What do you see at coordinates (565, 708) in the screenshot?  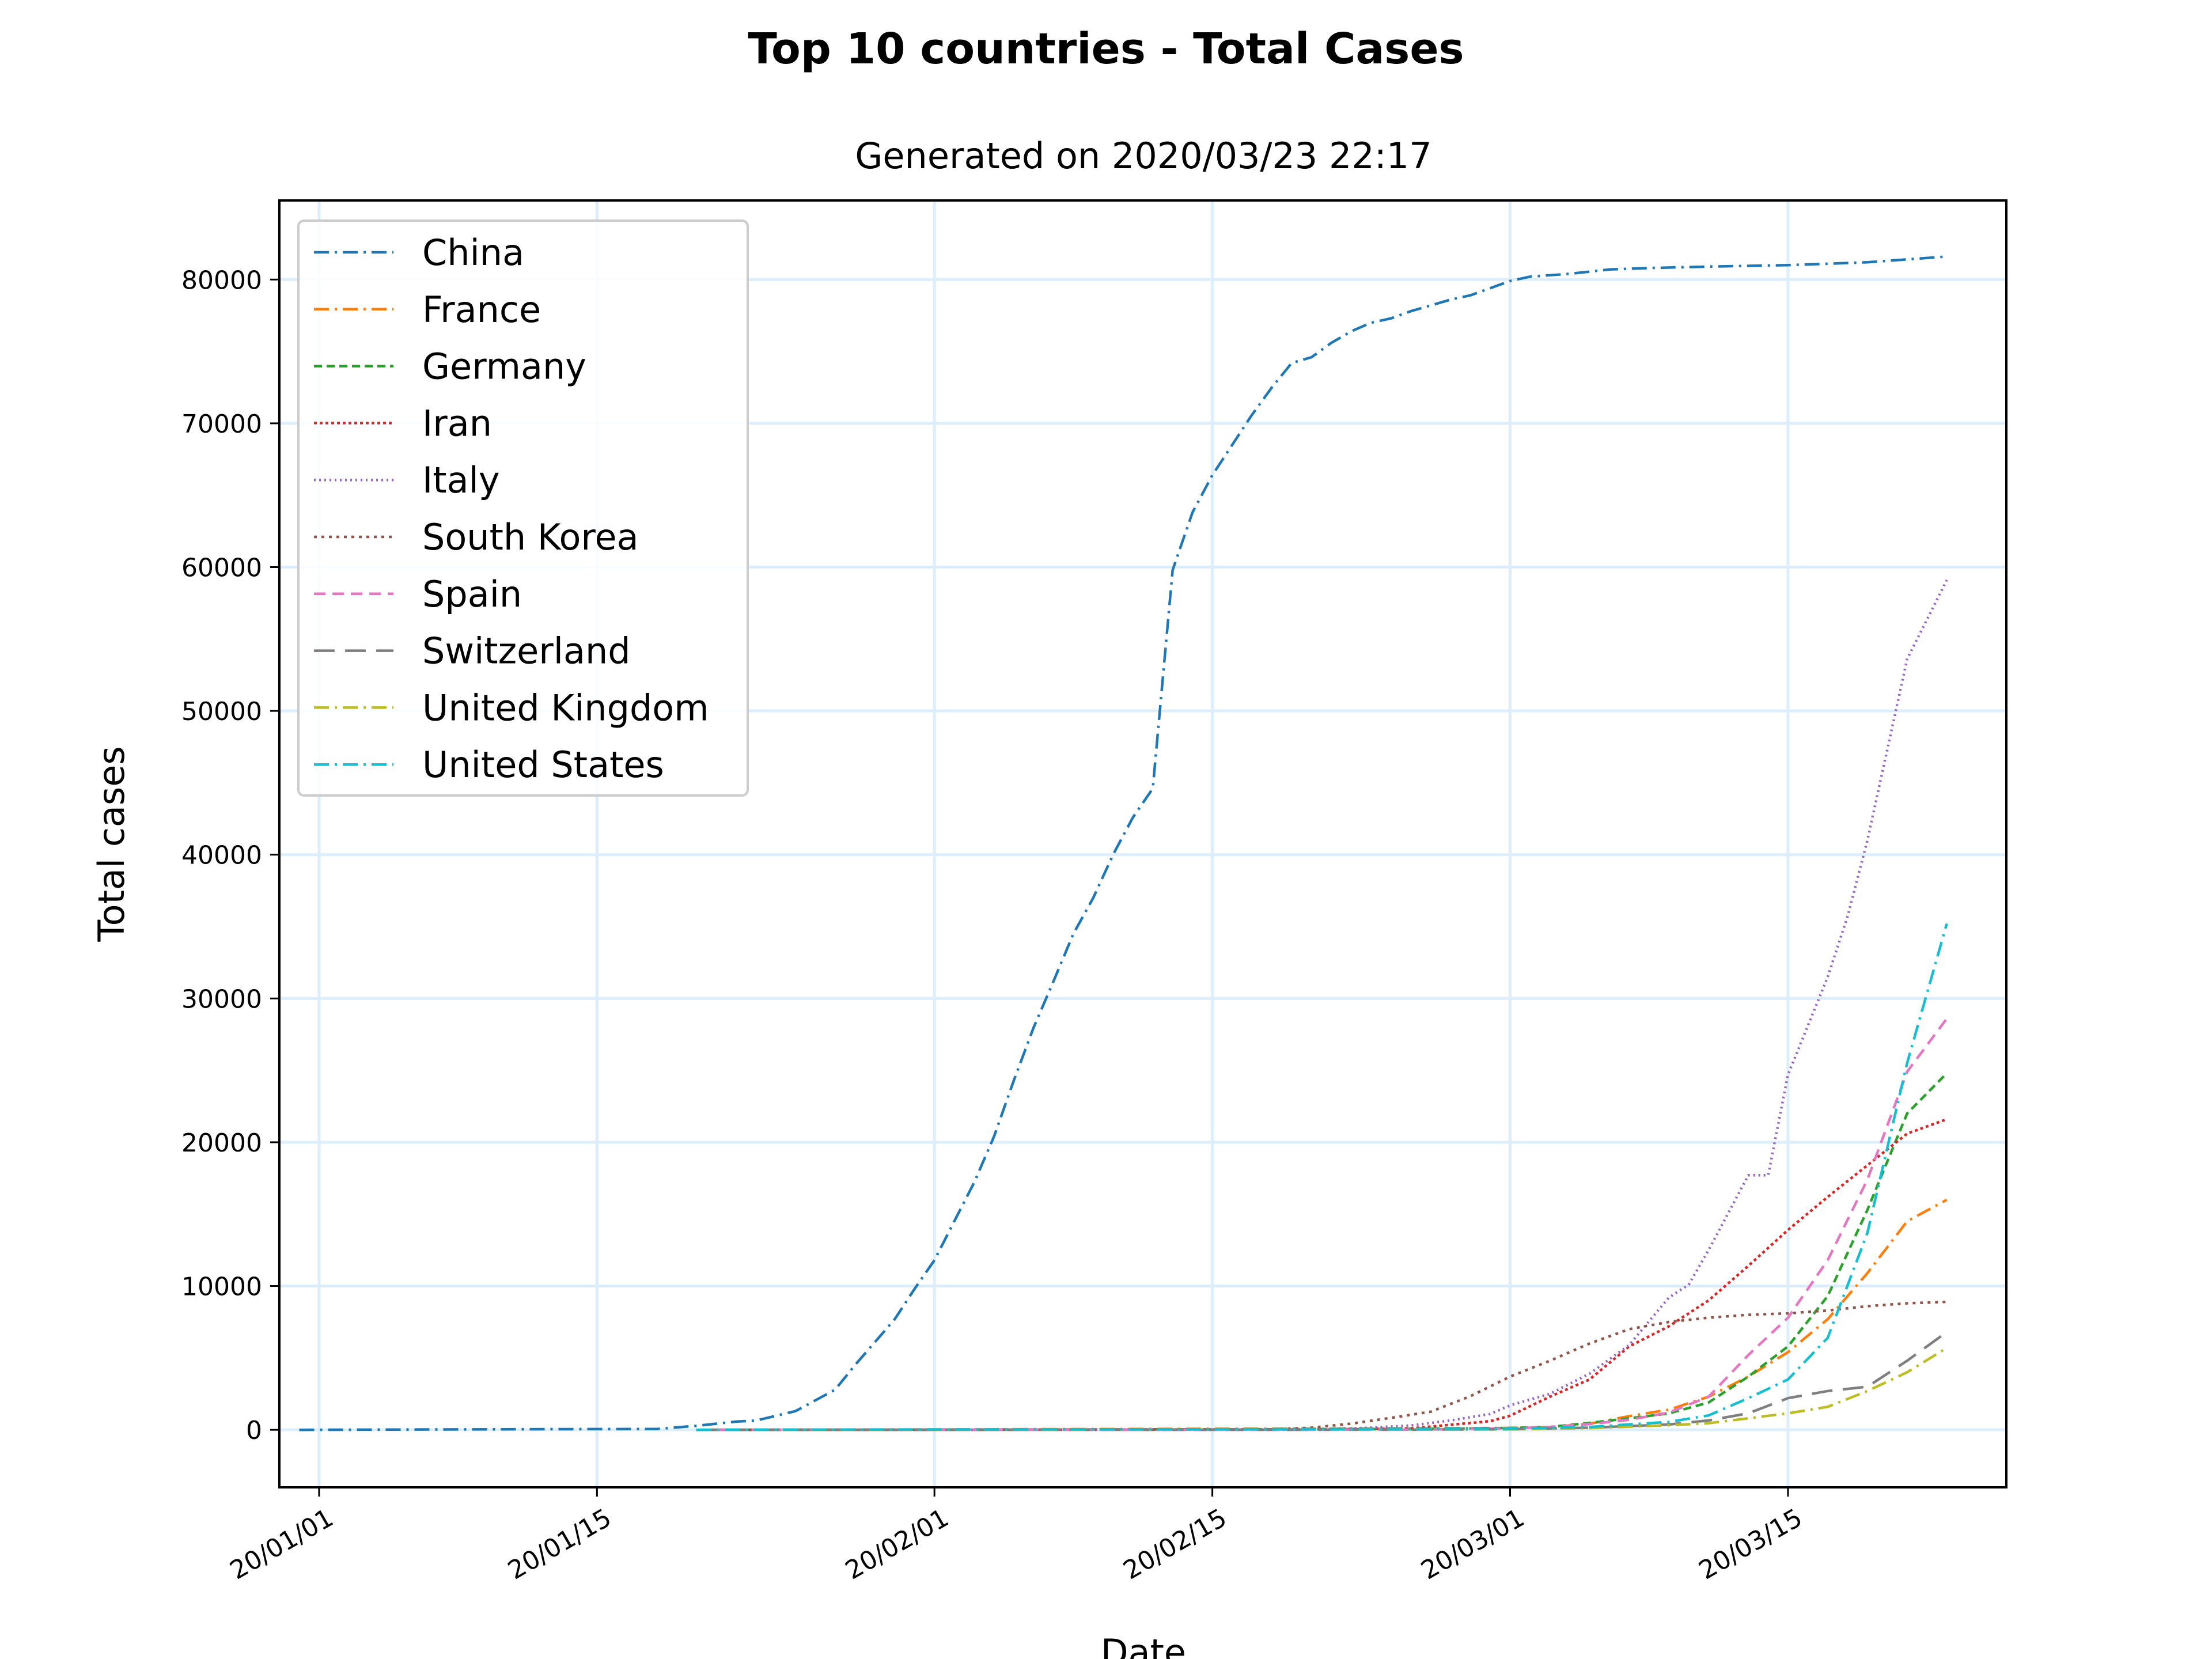 I see `legend-label-united-kingdom: United Kingdom` at bounding box center [565, 708].